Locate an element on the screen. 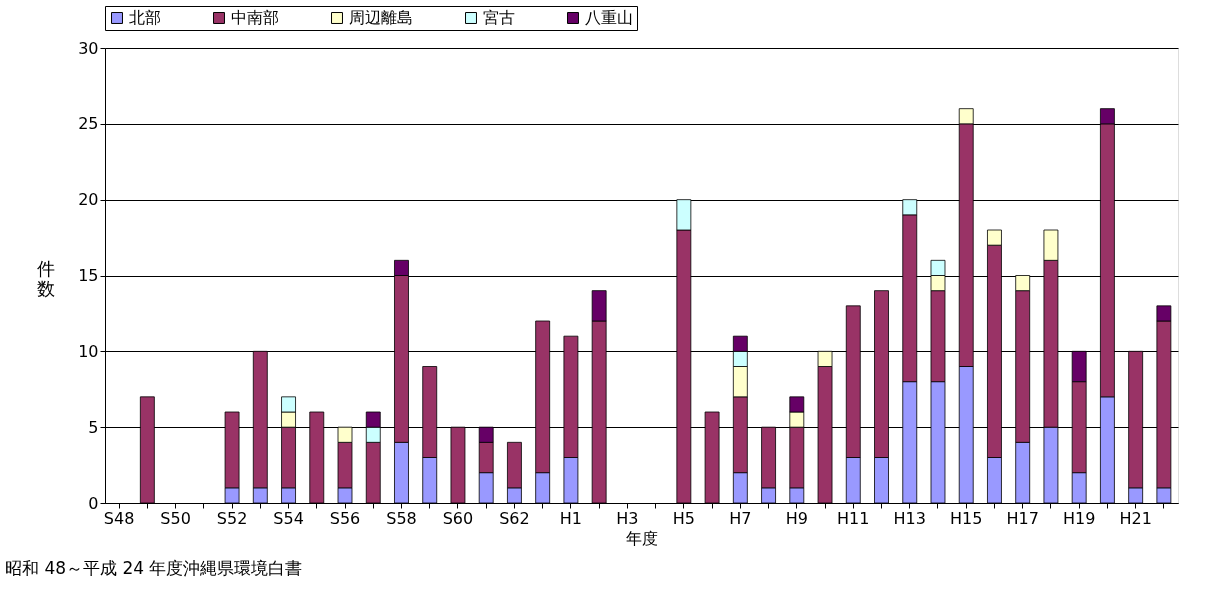 Image resolution: width=1226 pixels, height=599 pixels. y-axis-title: 件数 is located at coordinates (45, 278).